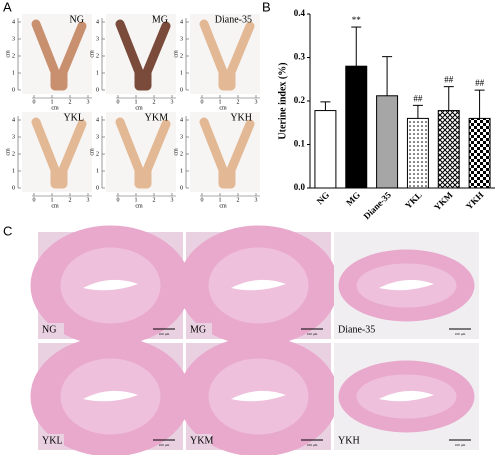 The image size is (500, 455). What do you see at coordinates (73, 117) in the screenshot?
I see `photo-label: YKL` at bounding box center [73, 117].